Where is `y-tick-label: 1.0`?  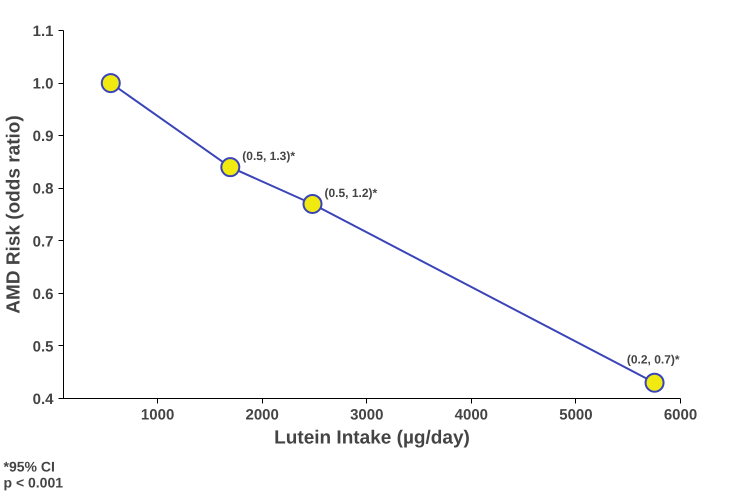 y-tick-label: 1.0 is located at coordinates (43, 84).